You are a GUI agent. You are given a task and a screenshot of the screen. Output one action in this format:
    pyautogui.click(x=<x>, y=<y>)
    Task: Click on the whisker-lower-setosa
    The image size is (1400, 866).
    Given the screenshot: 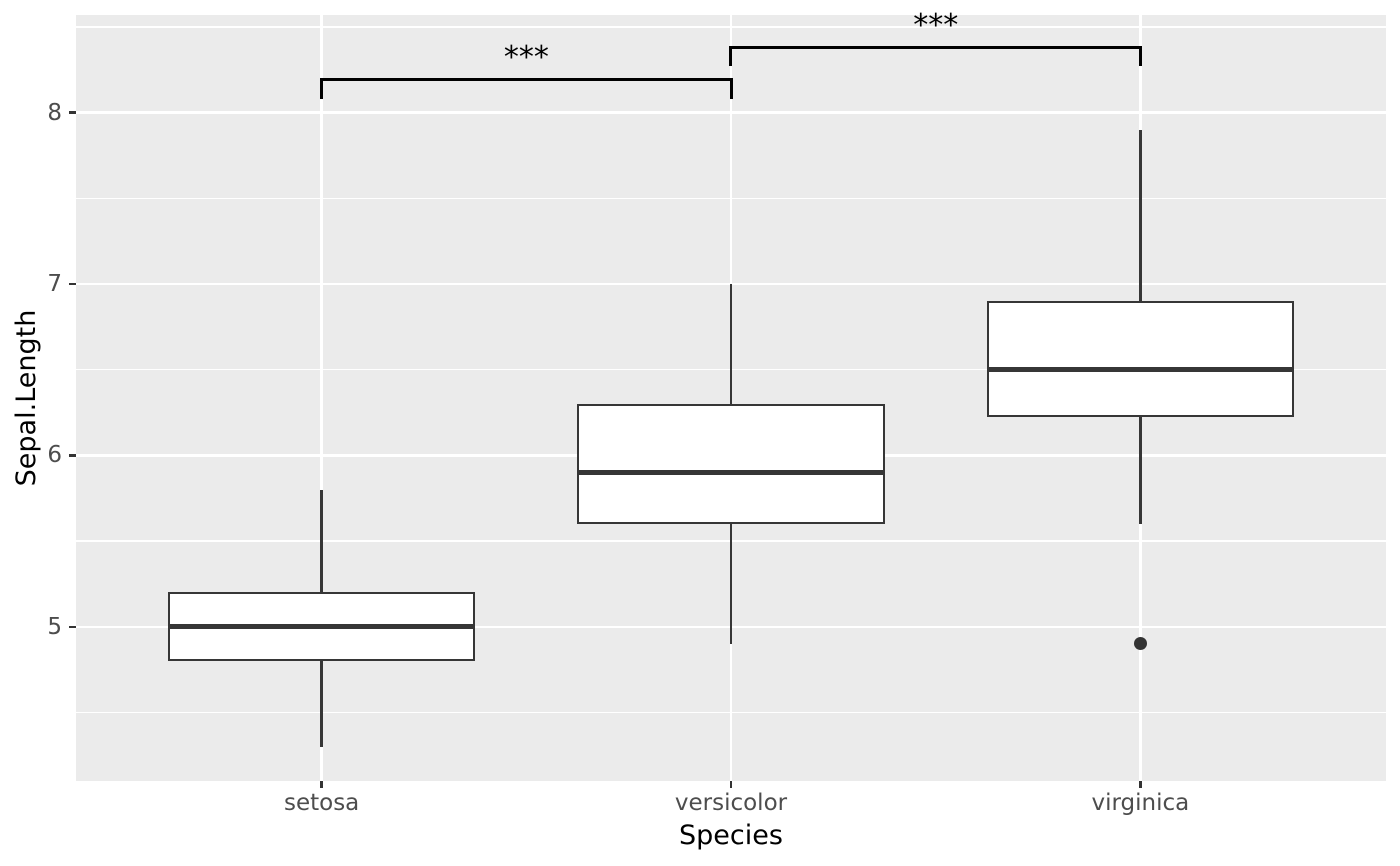 What is the action you would take?
    pyautogui.click(x=322, y=704)
    